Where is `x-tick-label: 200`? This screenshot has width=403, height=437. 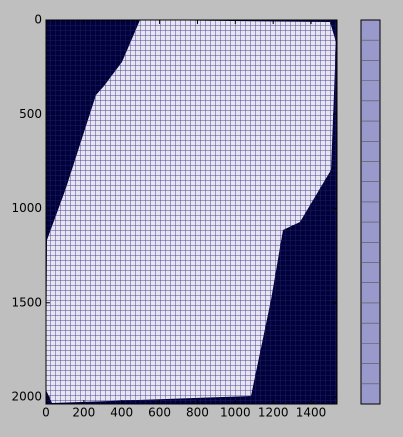
x-tick-label: 200 is located at coordinates (83, 413).